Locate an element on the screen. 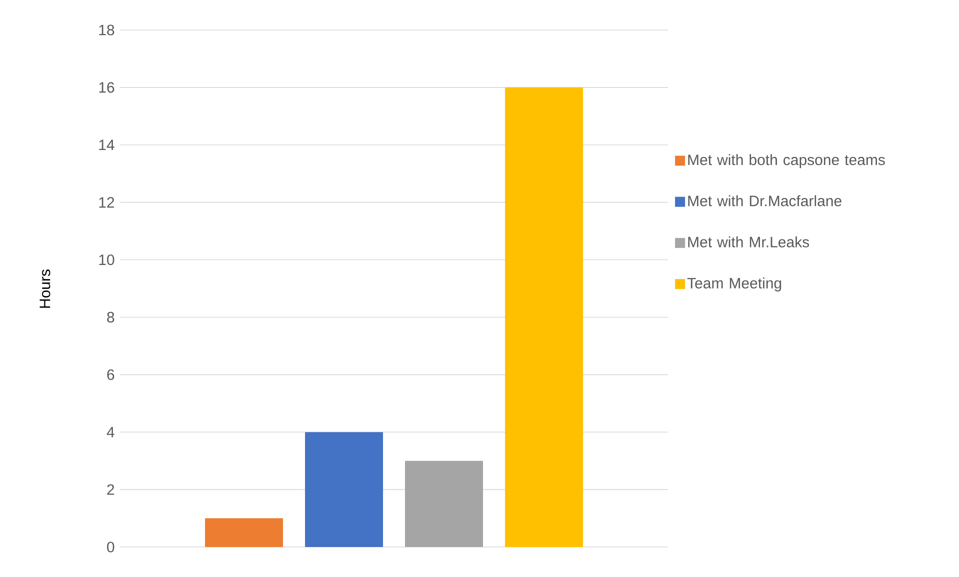 This screenshot has height=577, width=959. legend-label: Met with Mr.Leaks is located at coordinates (749, 242).